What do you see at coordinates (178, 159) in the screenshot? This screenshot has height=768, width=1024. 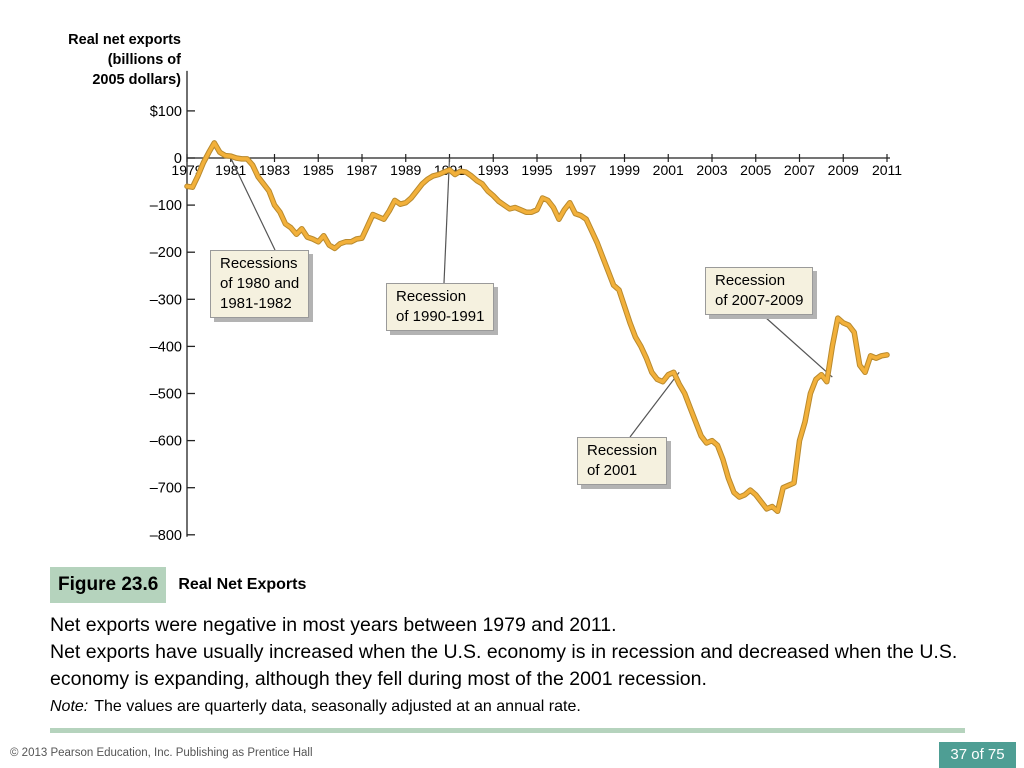 I see `y-tick-label: 0` at bounding box center [178, 159].